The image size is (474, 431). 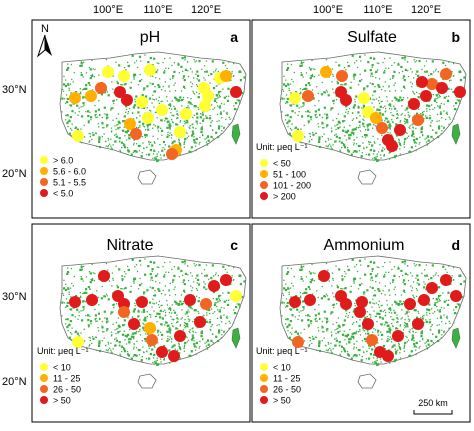 What do you see at coordinates (62, 351) in the screenshot?
I see `unit-label: Unit: μeq L⁻¹` at bounding box center [62, 351].